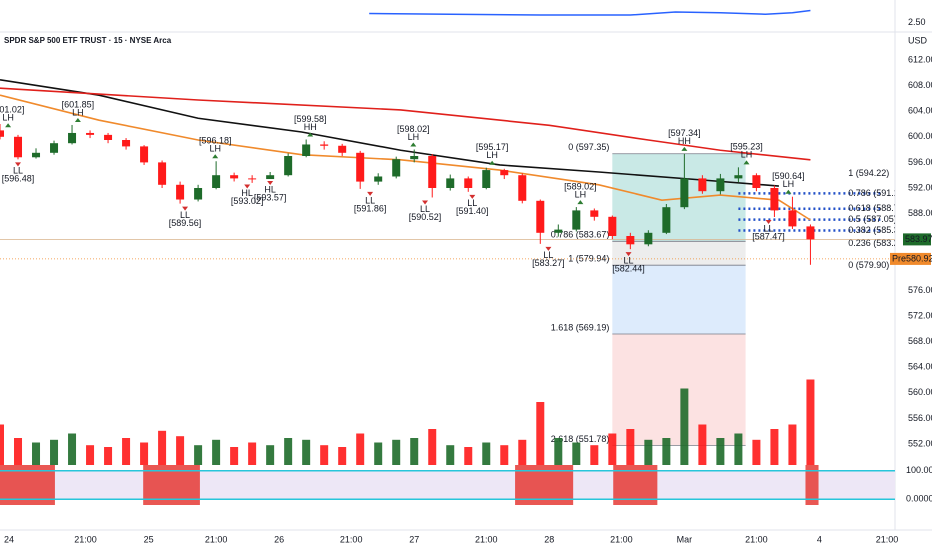 This screenshot has height=550, width=932. I want to click on fib-label: 0.786 (583.67), so click(580, 235).